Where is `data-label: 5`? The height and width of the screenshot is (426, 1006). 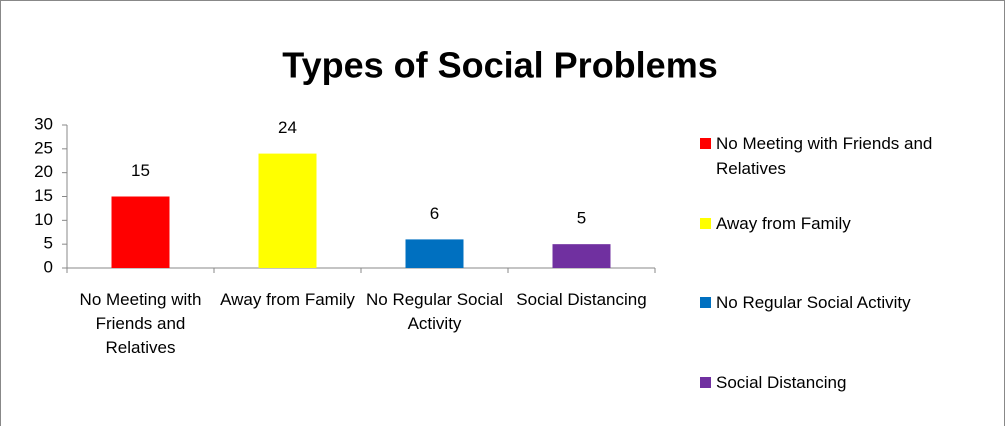 data-label: 5 is located at coordinates (581, 218).